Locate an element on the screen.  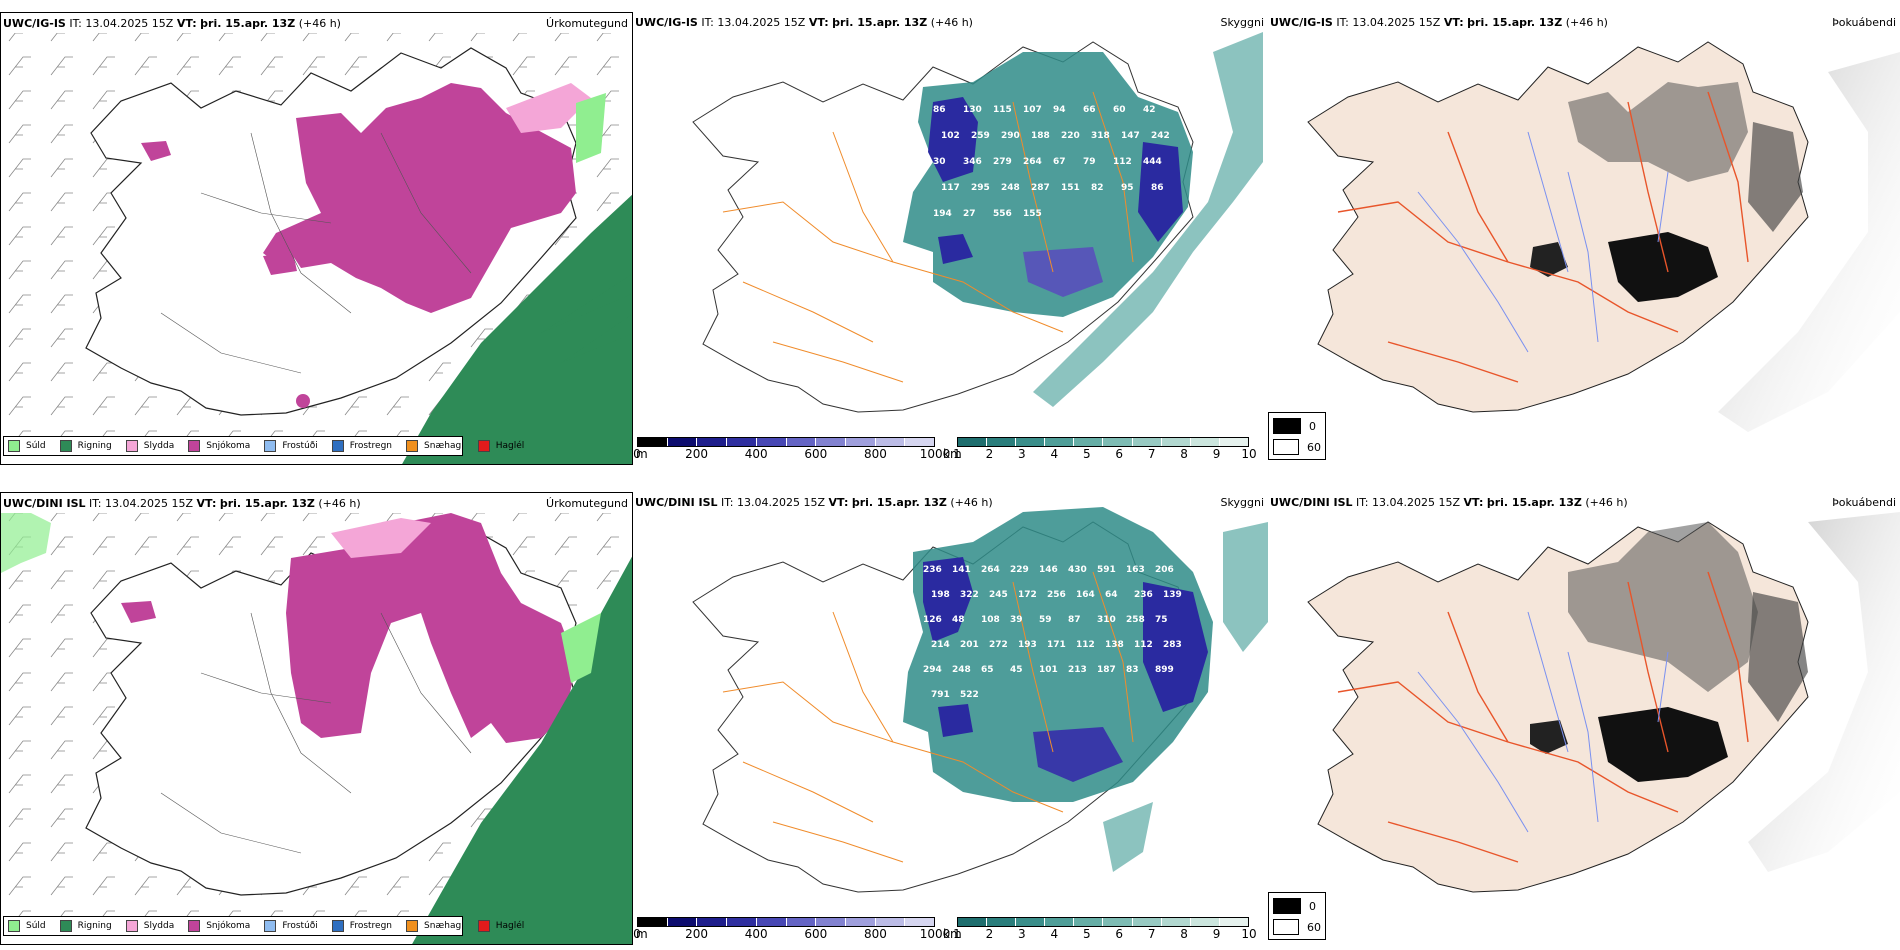
tick-label: 200 is located at coordinates (697, 934).